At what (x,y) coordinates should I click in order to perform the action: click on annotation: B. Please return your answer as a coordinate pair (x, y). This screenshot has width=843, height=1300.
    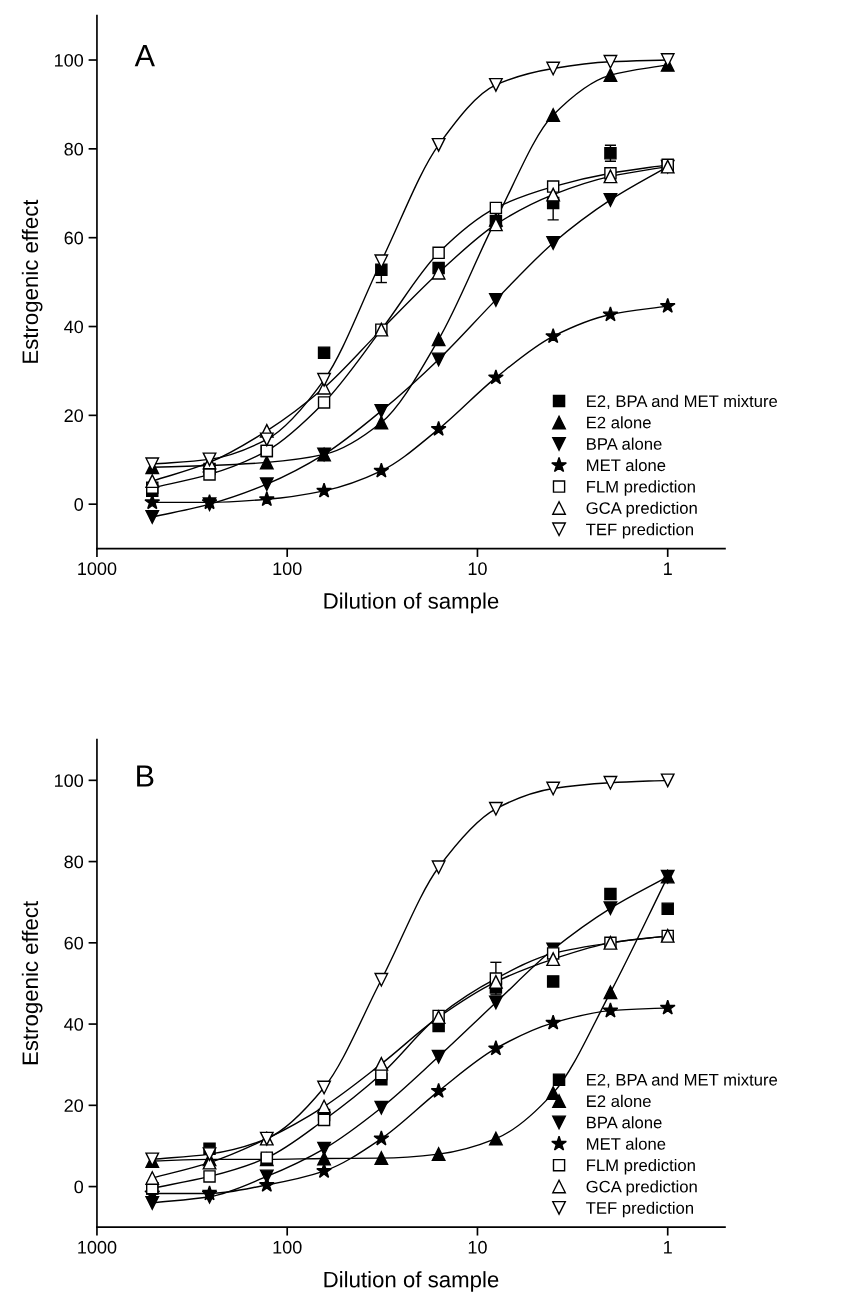
    Looking at the image, I should click on (145, 776).